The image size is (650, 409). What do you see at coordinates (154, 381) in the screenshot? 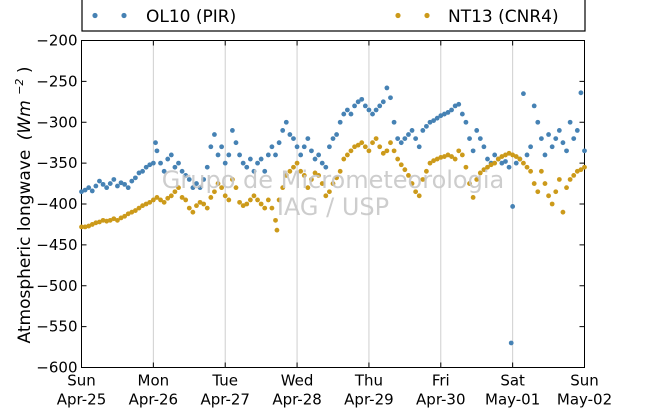
I see `x-tick-label-day: Mon` at bounding box center [154, 381].